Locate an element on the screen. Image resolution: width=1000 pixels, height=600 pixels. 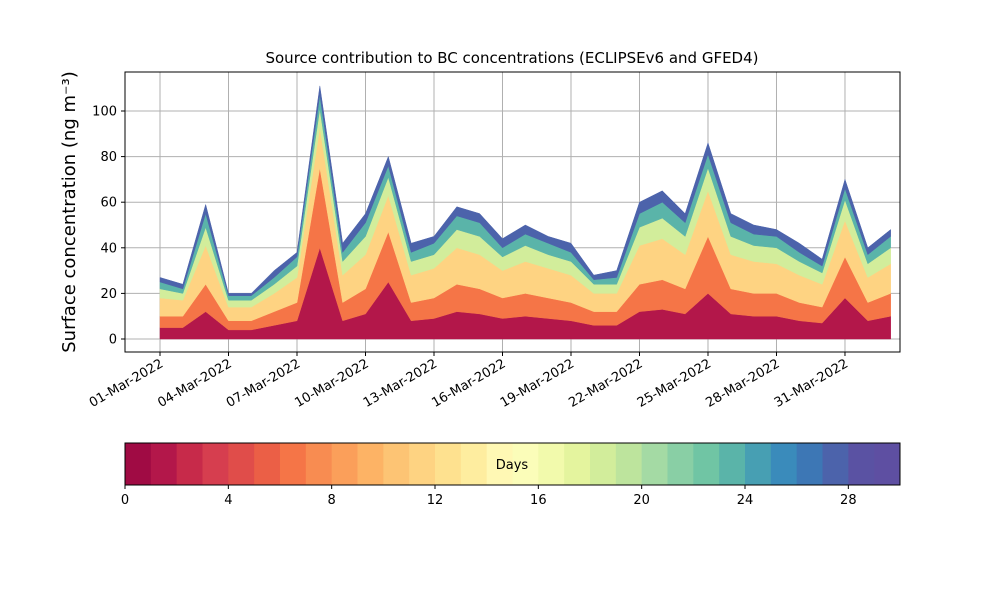
x-tick-label: 31-Mar-2022 is located at coordinates (811, 383).